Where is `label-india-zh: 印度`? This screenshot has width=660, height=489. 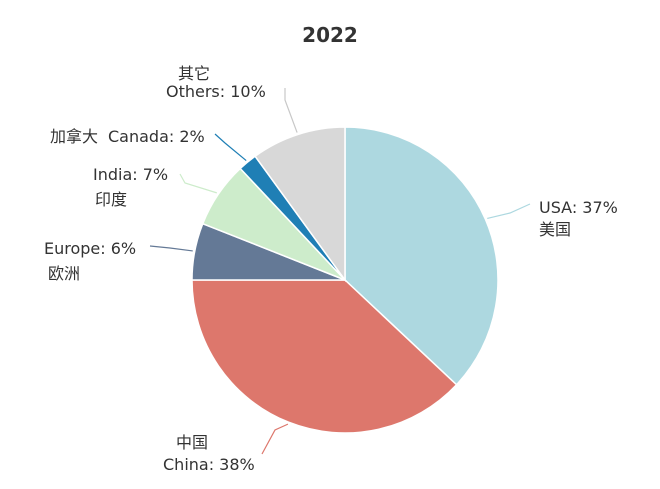 label-india-zh: 印度 is located at coordinates (111, 199).